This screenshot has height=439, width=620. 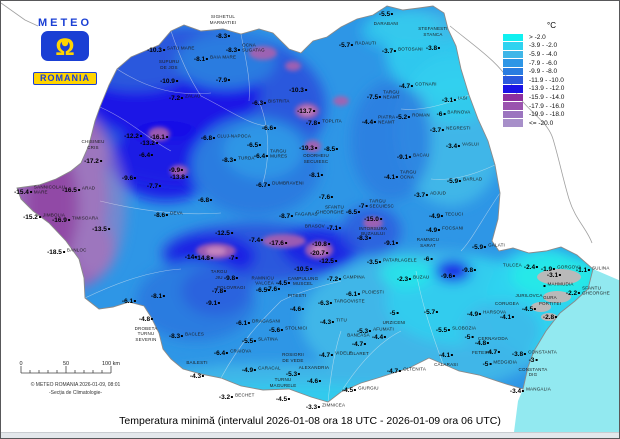 What do you see at coordinates (231, 278) in the screenshot?
I see `station-temperature: -9.8` at bounding box center [231, 278].